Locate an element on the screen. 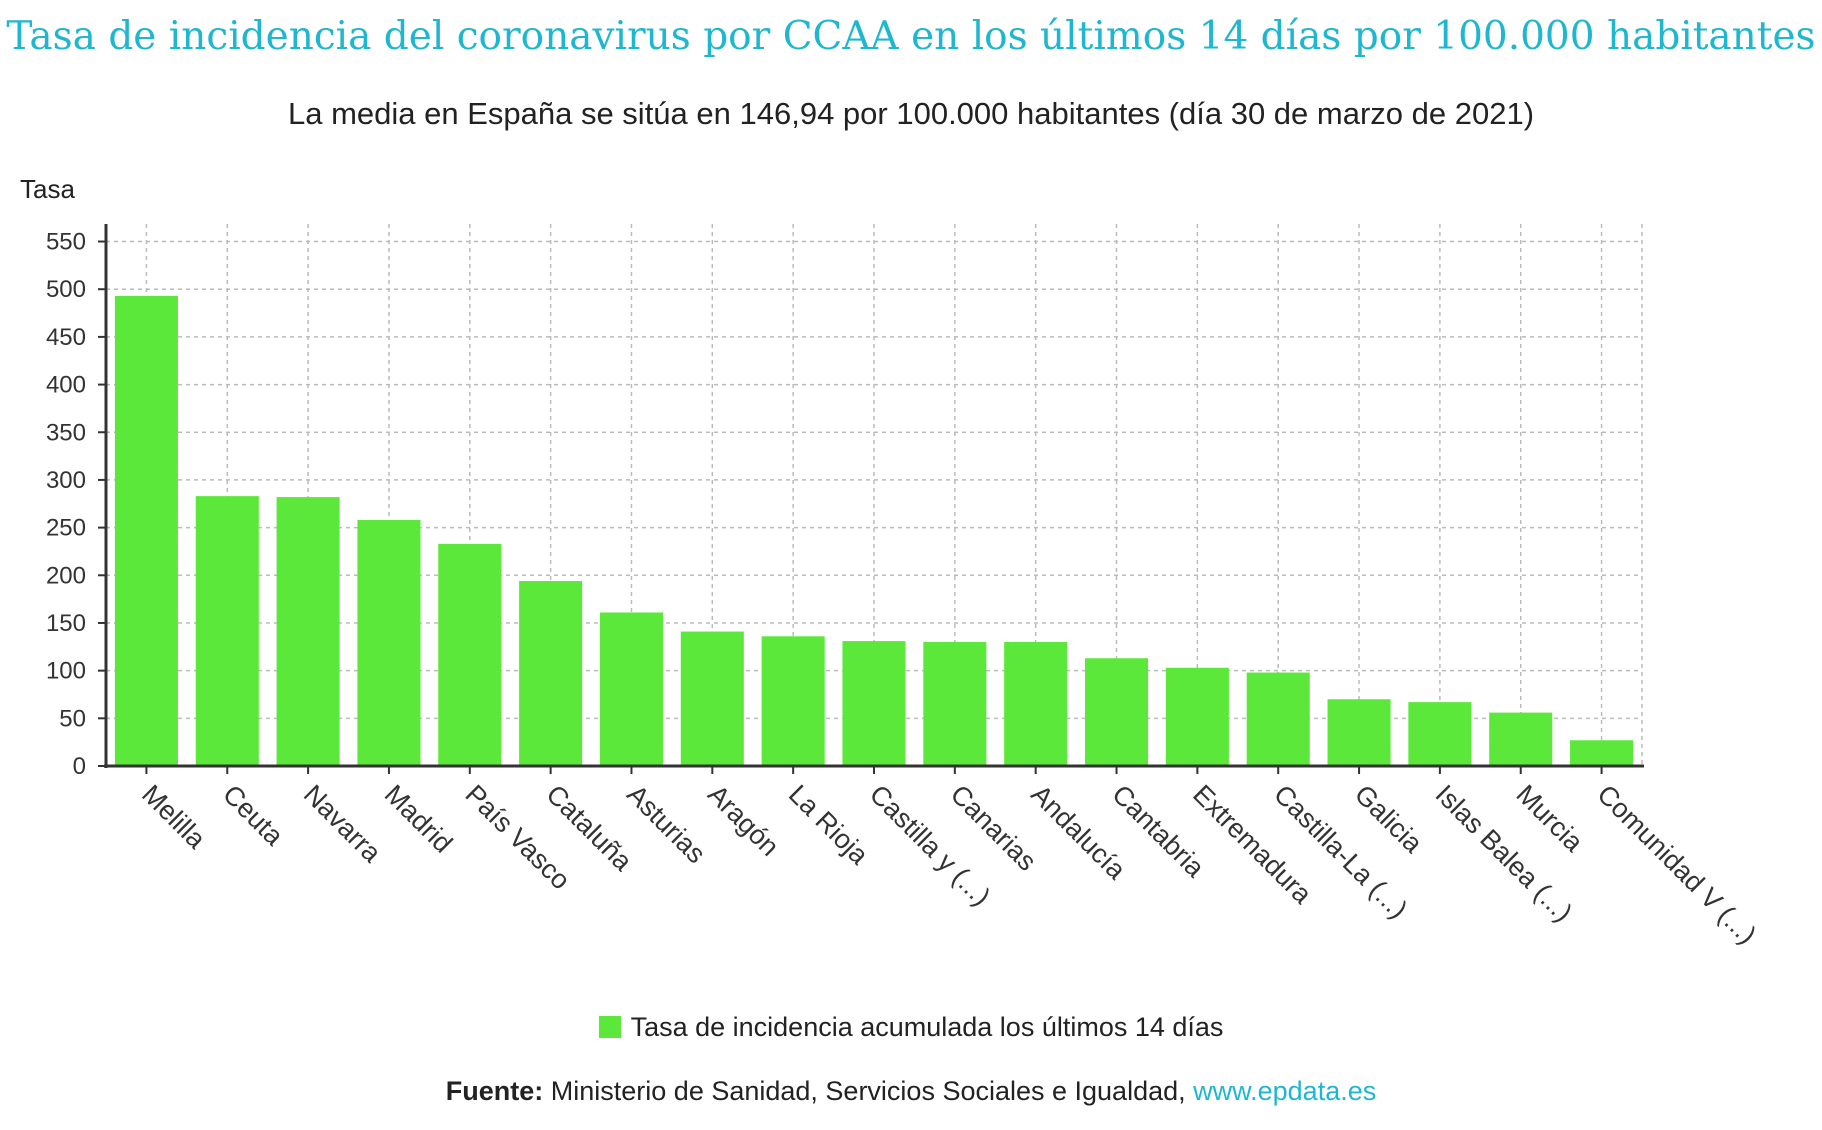 This screenshot has height=1130, width=1822. x-tick-label: Murcia is located at coordinates (1549, 818).